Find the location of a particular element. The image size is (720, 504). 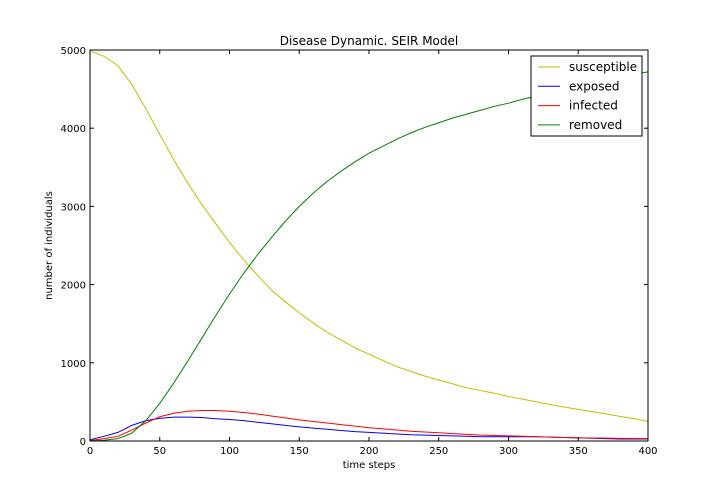

x-tick-label: 150 is located at coordinates (299, 451).